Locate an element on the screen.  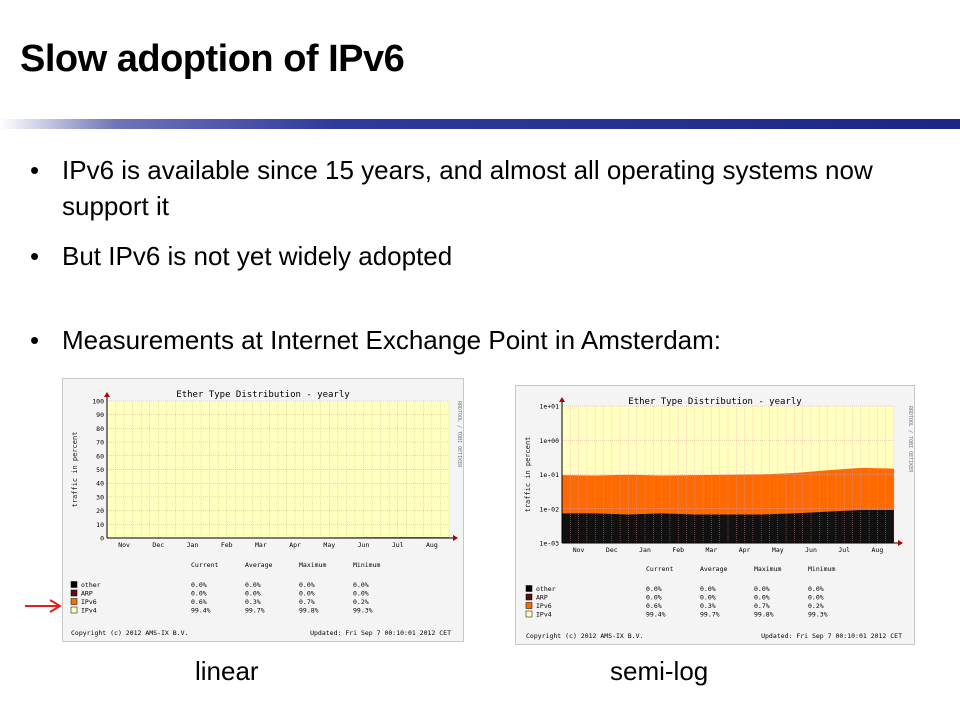
y-tick-label: 70 is located at coordinates (100, 443).